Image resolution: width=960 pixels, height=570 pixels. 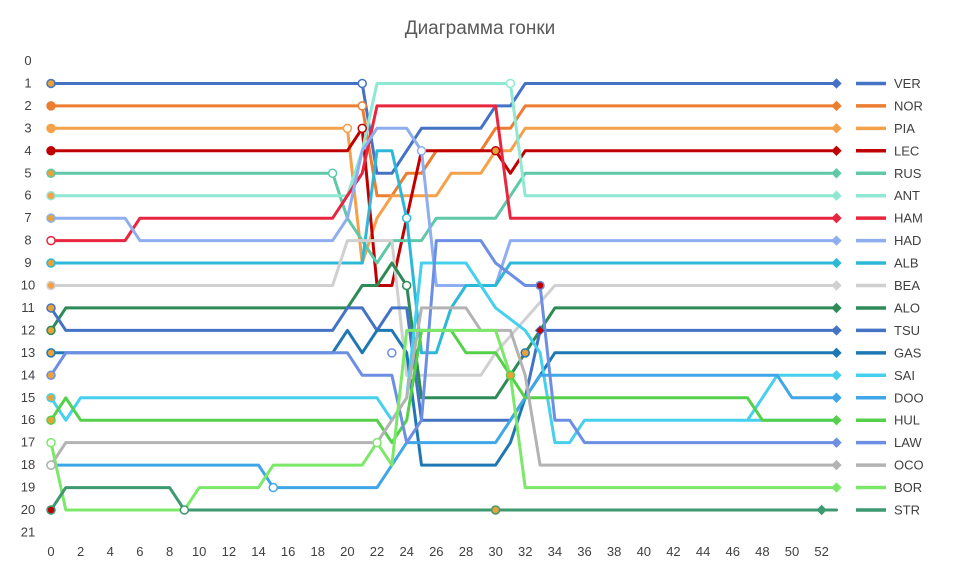 What do you see at coordinates (377, 551) in the screenshot?
I see `x-tick-label: 22` at bounding box center [377, 551].